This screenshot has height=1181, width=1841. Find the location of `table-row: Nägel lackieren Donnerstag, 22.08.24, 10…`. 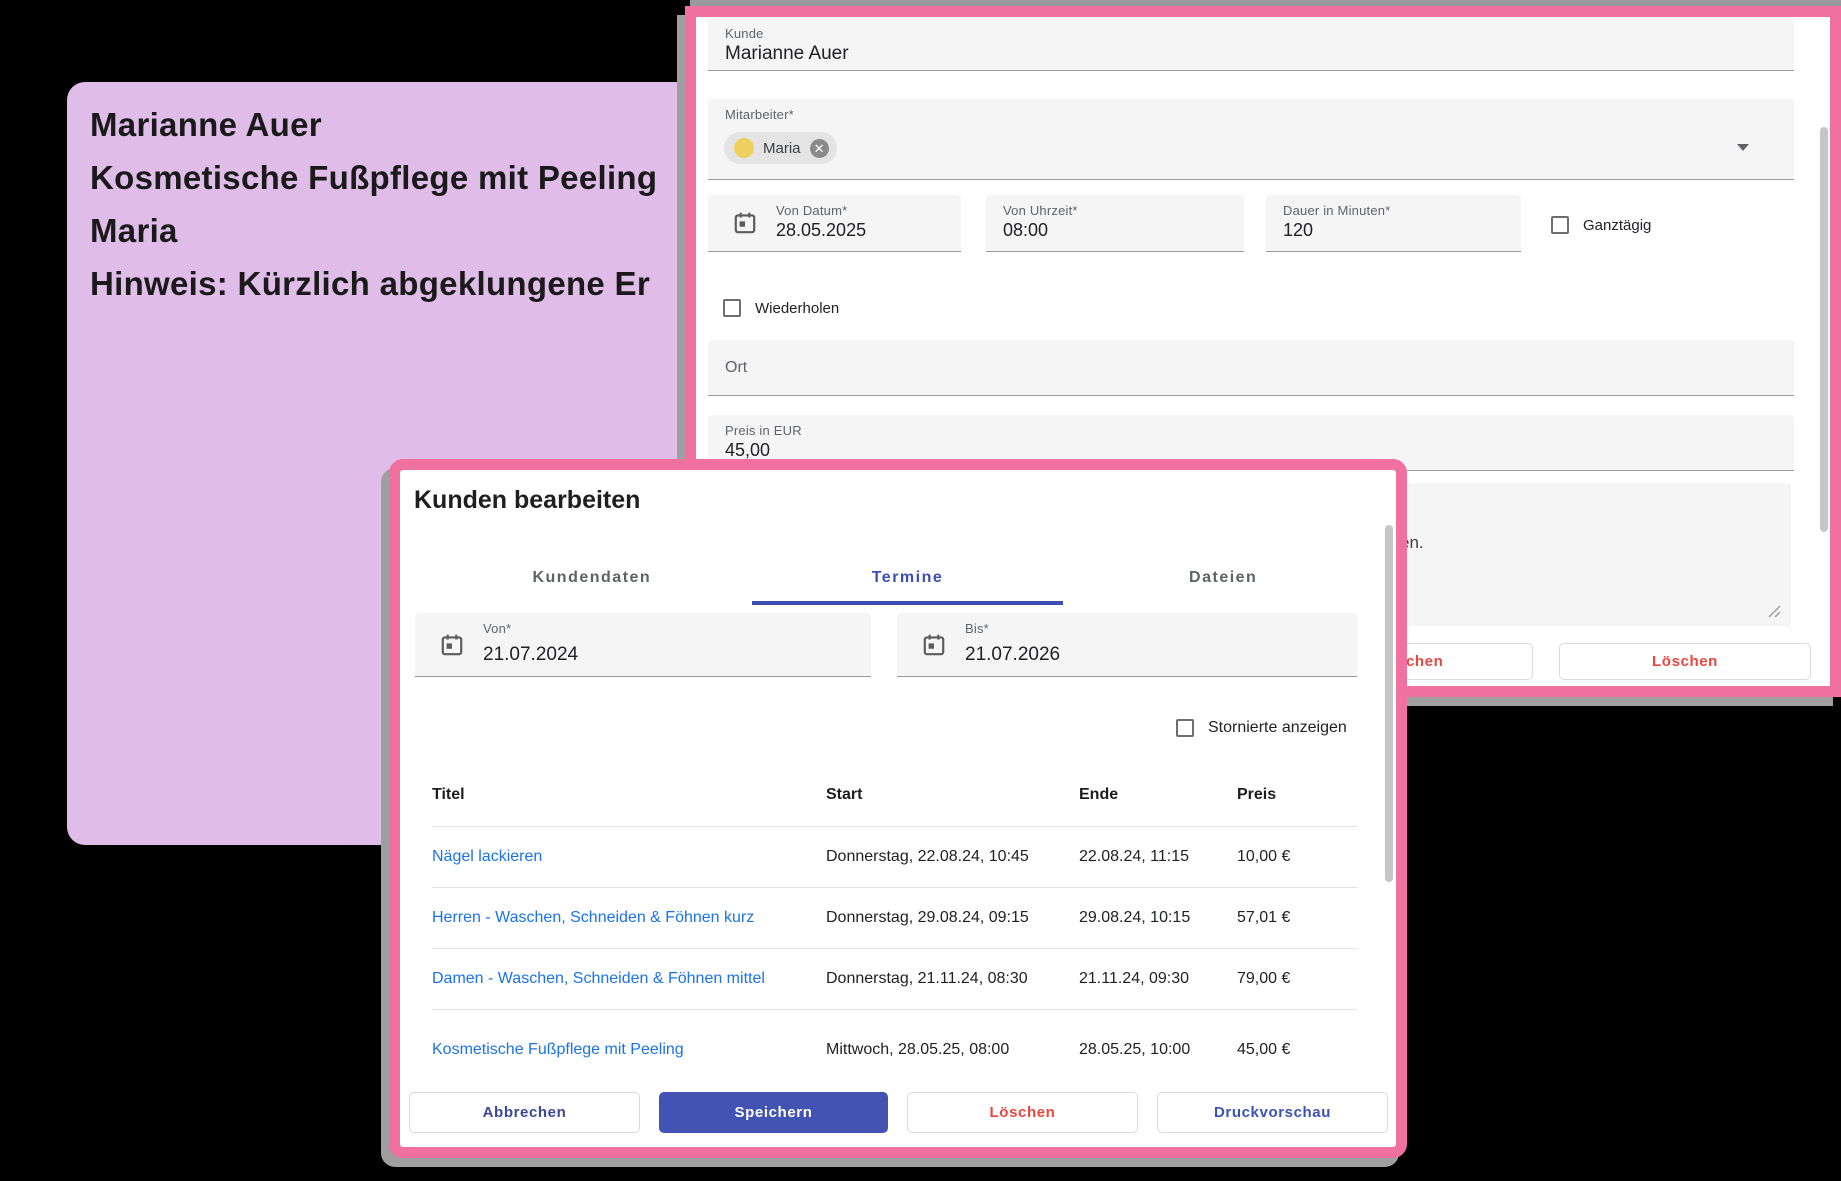

table-row: Nägel lackieren Donnerstag, 22.08.24, 10… is located at coordinates (894, 857).